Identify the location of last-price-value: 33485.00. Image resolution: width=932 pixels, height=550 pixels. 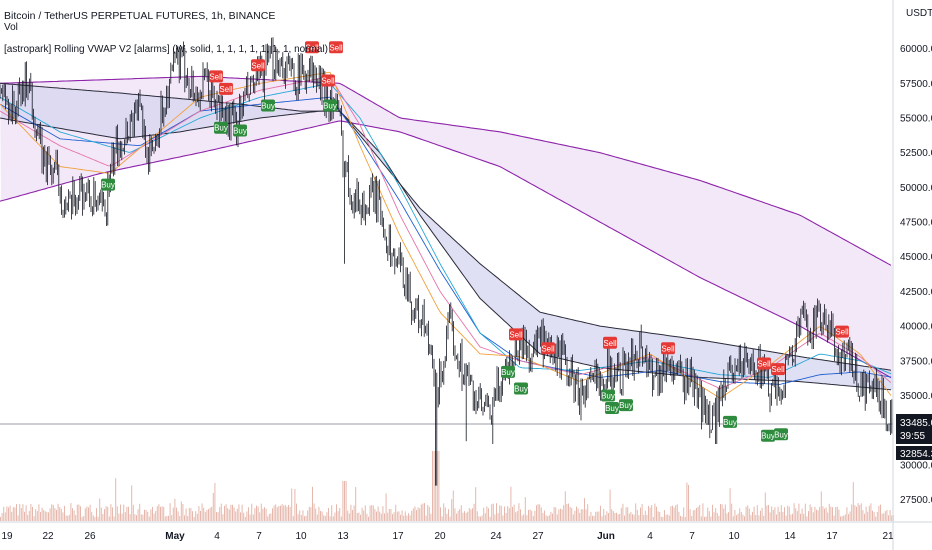
(916, 423).